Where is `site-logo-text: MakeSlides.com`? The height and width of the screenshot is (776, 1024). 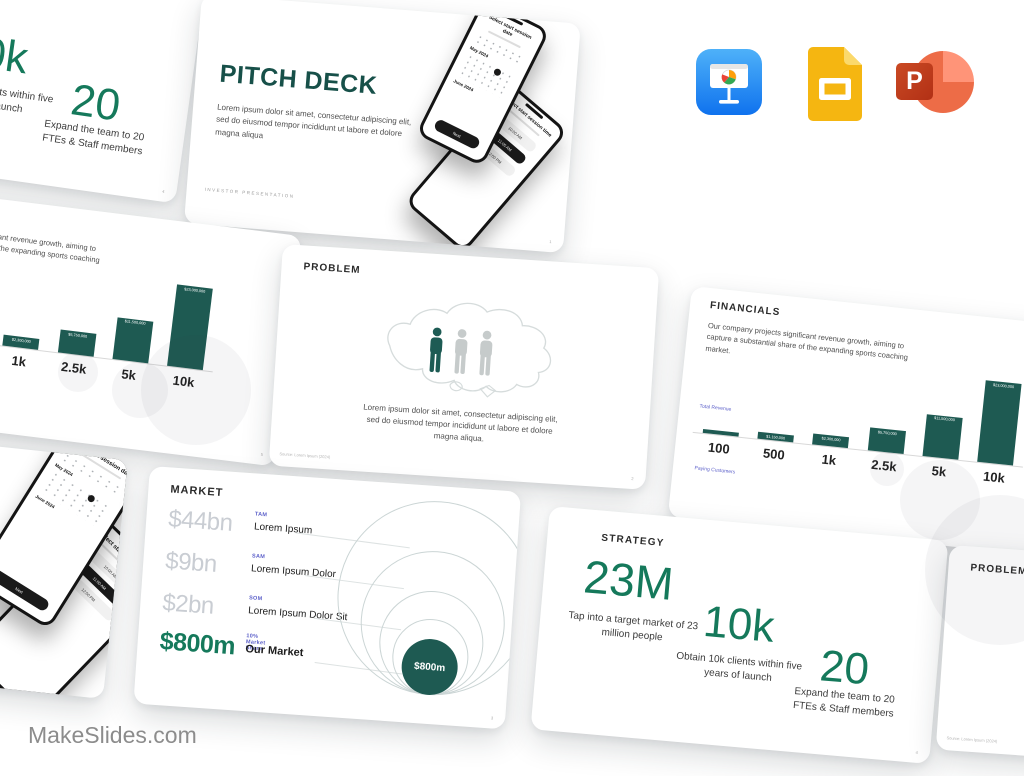 site-logo-text: MakeSlides.com is located at coordinates (112, 735).